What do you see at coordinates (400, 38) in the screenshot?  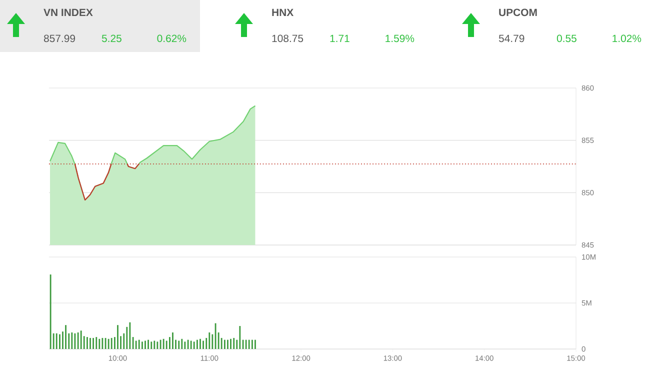 I see `text: 1.59%` at bounding box center [400, 38].